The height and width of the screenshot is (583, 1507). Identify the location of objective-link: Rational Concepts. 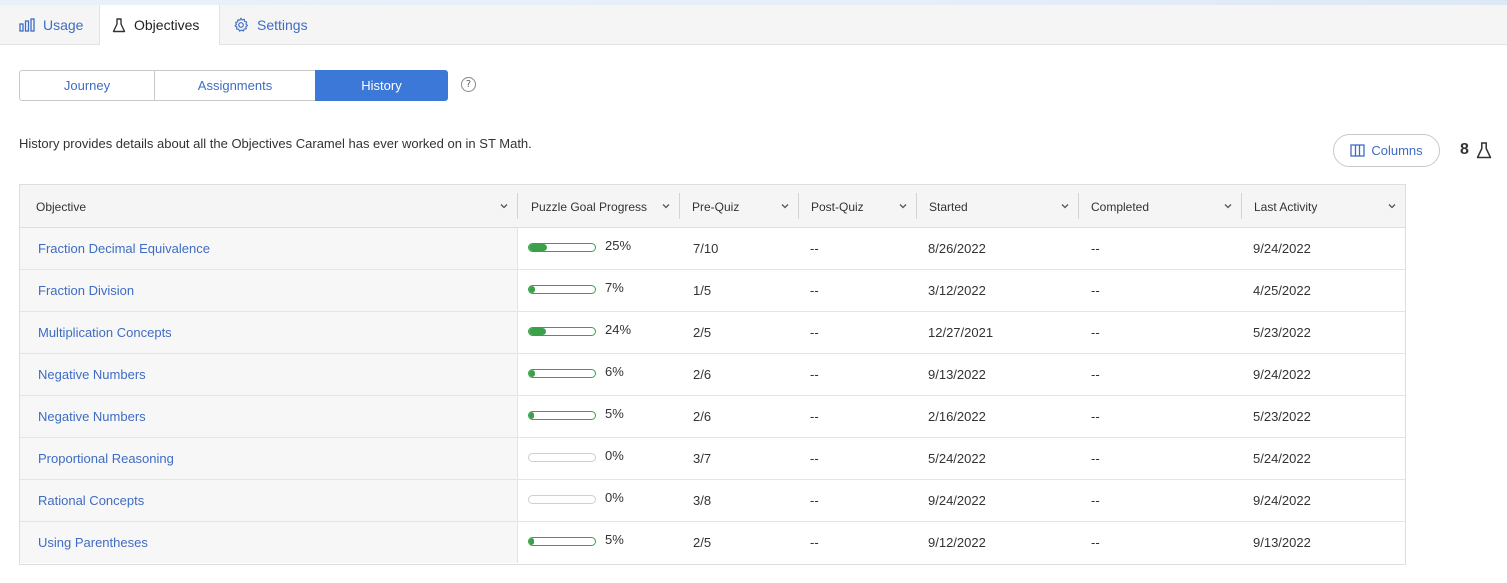
(91, 500).